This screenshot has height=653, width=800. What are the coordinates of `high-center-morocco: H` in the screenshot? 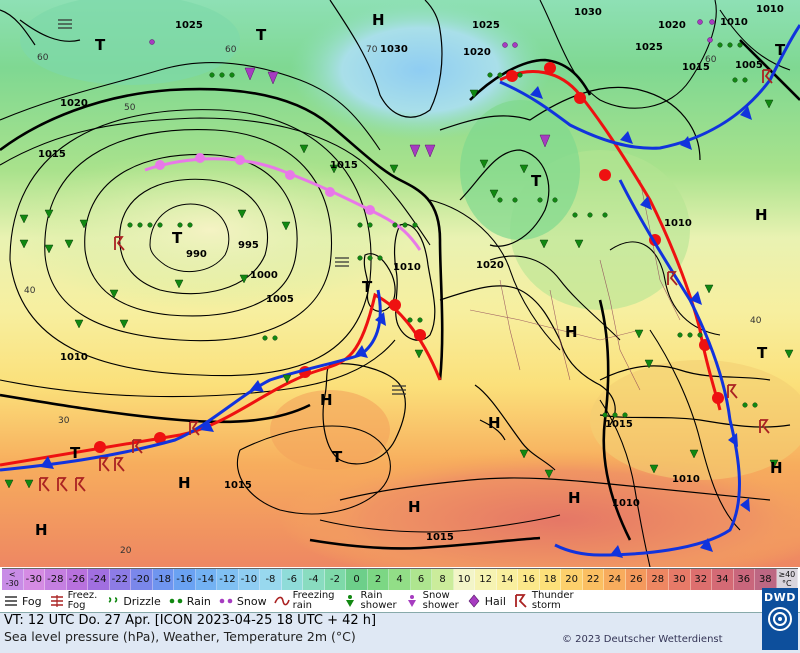 It's located at (414, 507).